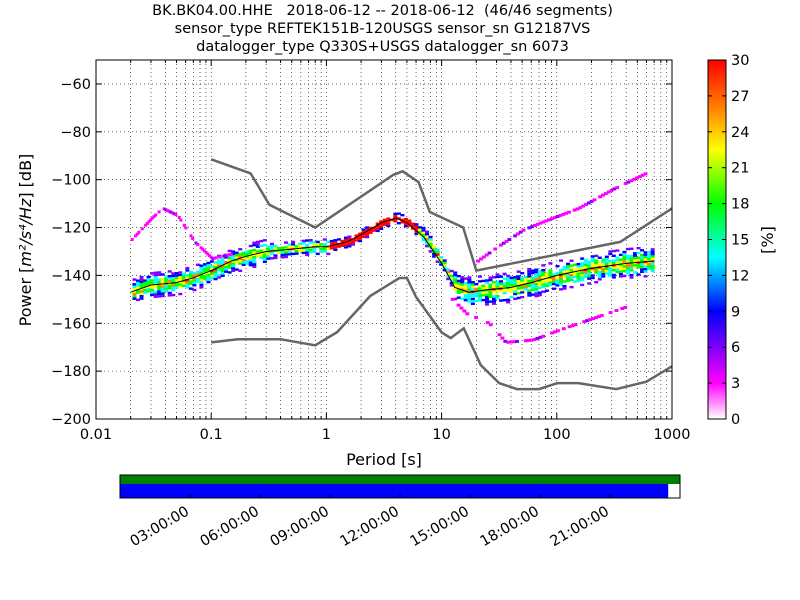 The width and height of the screenshot is (800, 600). What do you see at coordinates (510, 527) in the screenshot?
I see `timeline-tick-label: 18:00:00` at bounding box center [510, 527].